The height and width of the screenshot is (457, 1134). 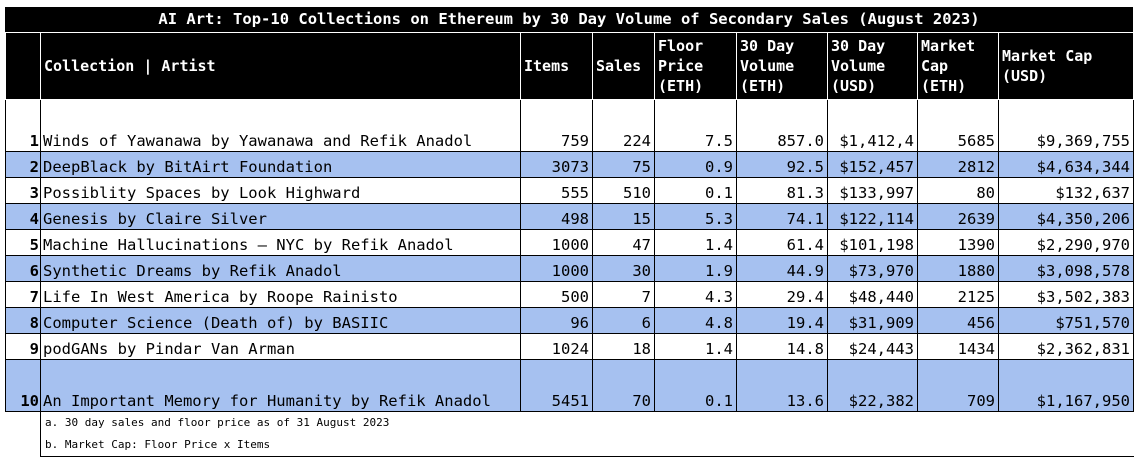 What do you see at coordinates (854, 86) in the screenshot?
I see `header-vol-usd-line: (USD)` at bounding box center [854, 86].